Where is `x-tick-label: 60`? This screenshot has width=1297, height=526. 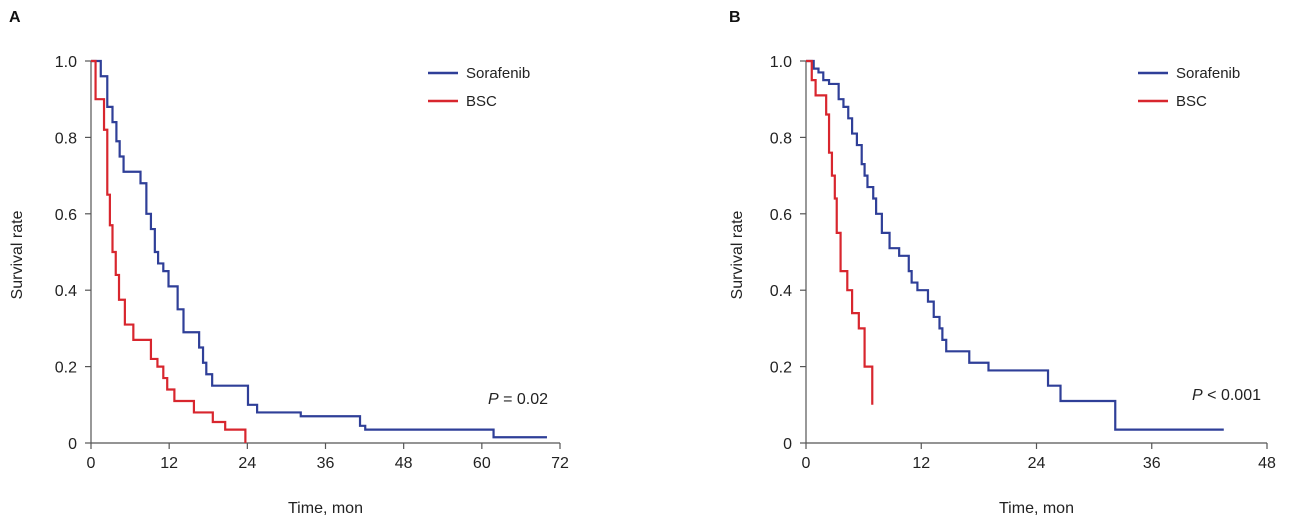 x-tick-label: 60 is located at coordinates (482, 463).